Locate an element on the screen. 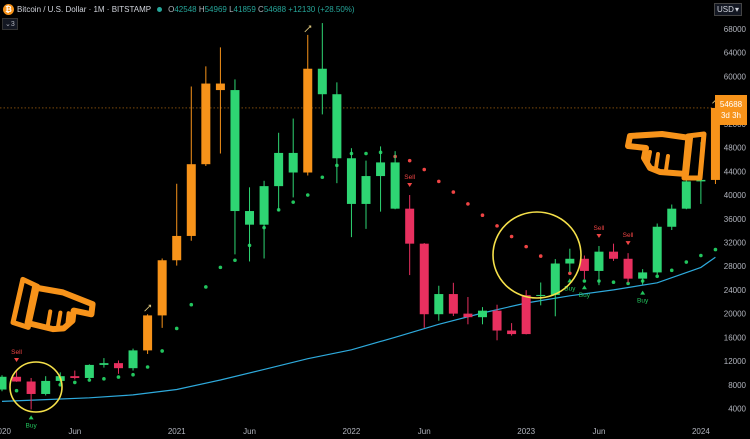  last-price-label: 54688 3d 3h is located at coordinates (731, 110).